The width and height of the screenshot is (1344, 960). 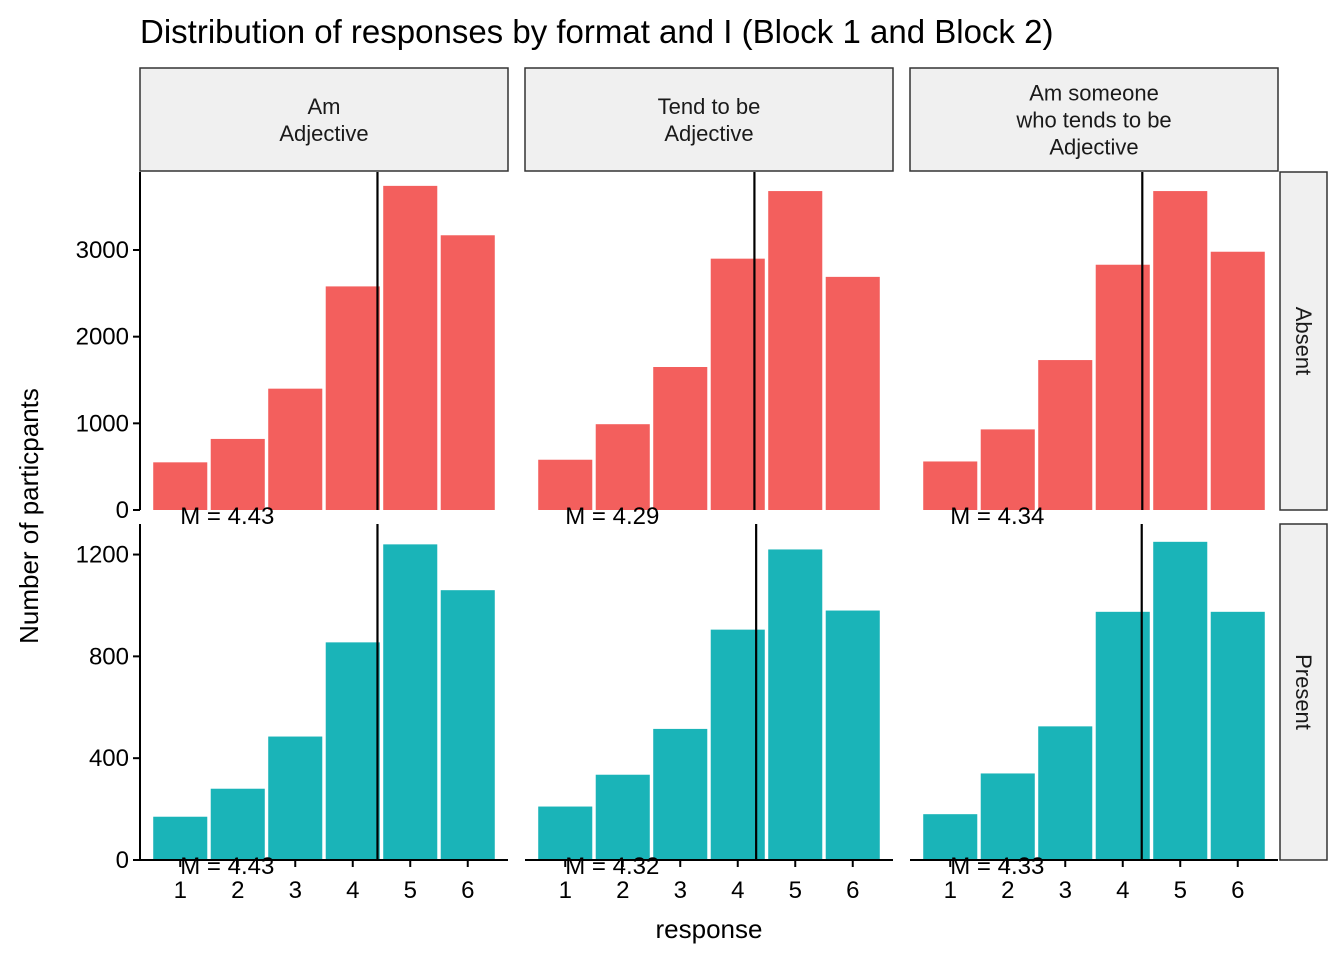 What do you see at coordinates (323, 133) in the screenshot?
I see `facet-strip-col-1-label: Adjective` at bounding box center [323, 133].